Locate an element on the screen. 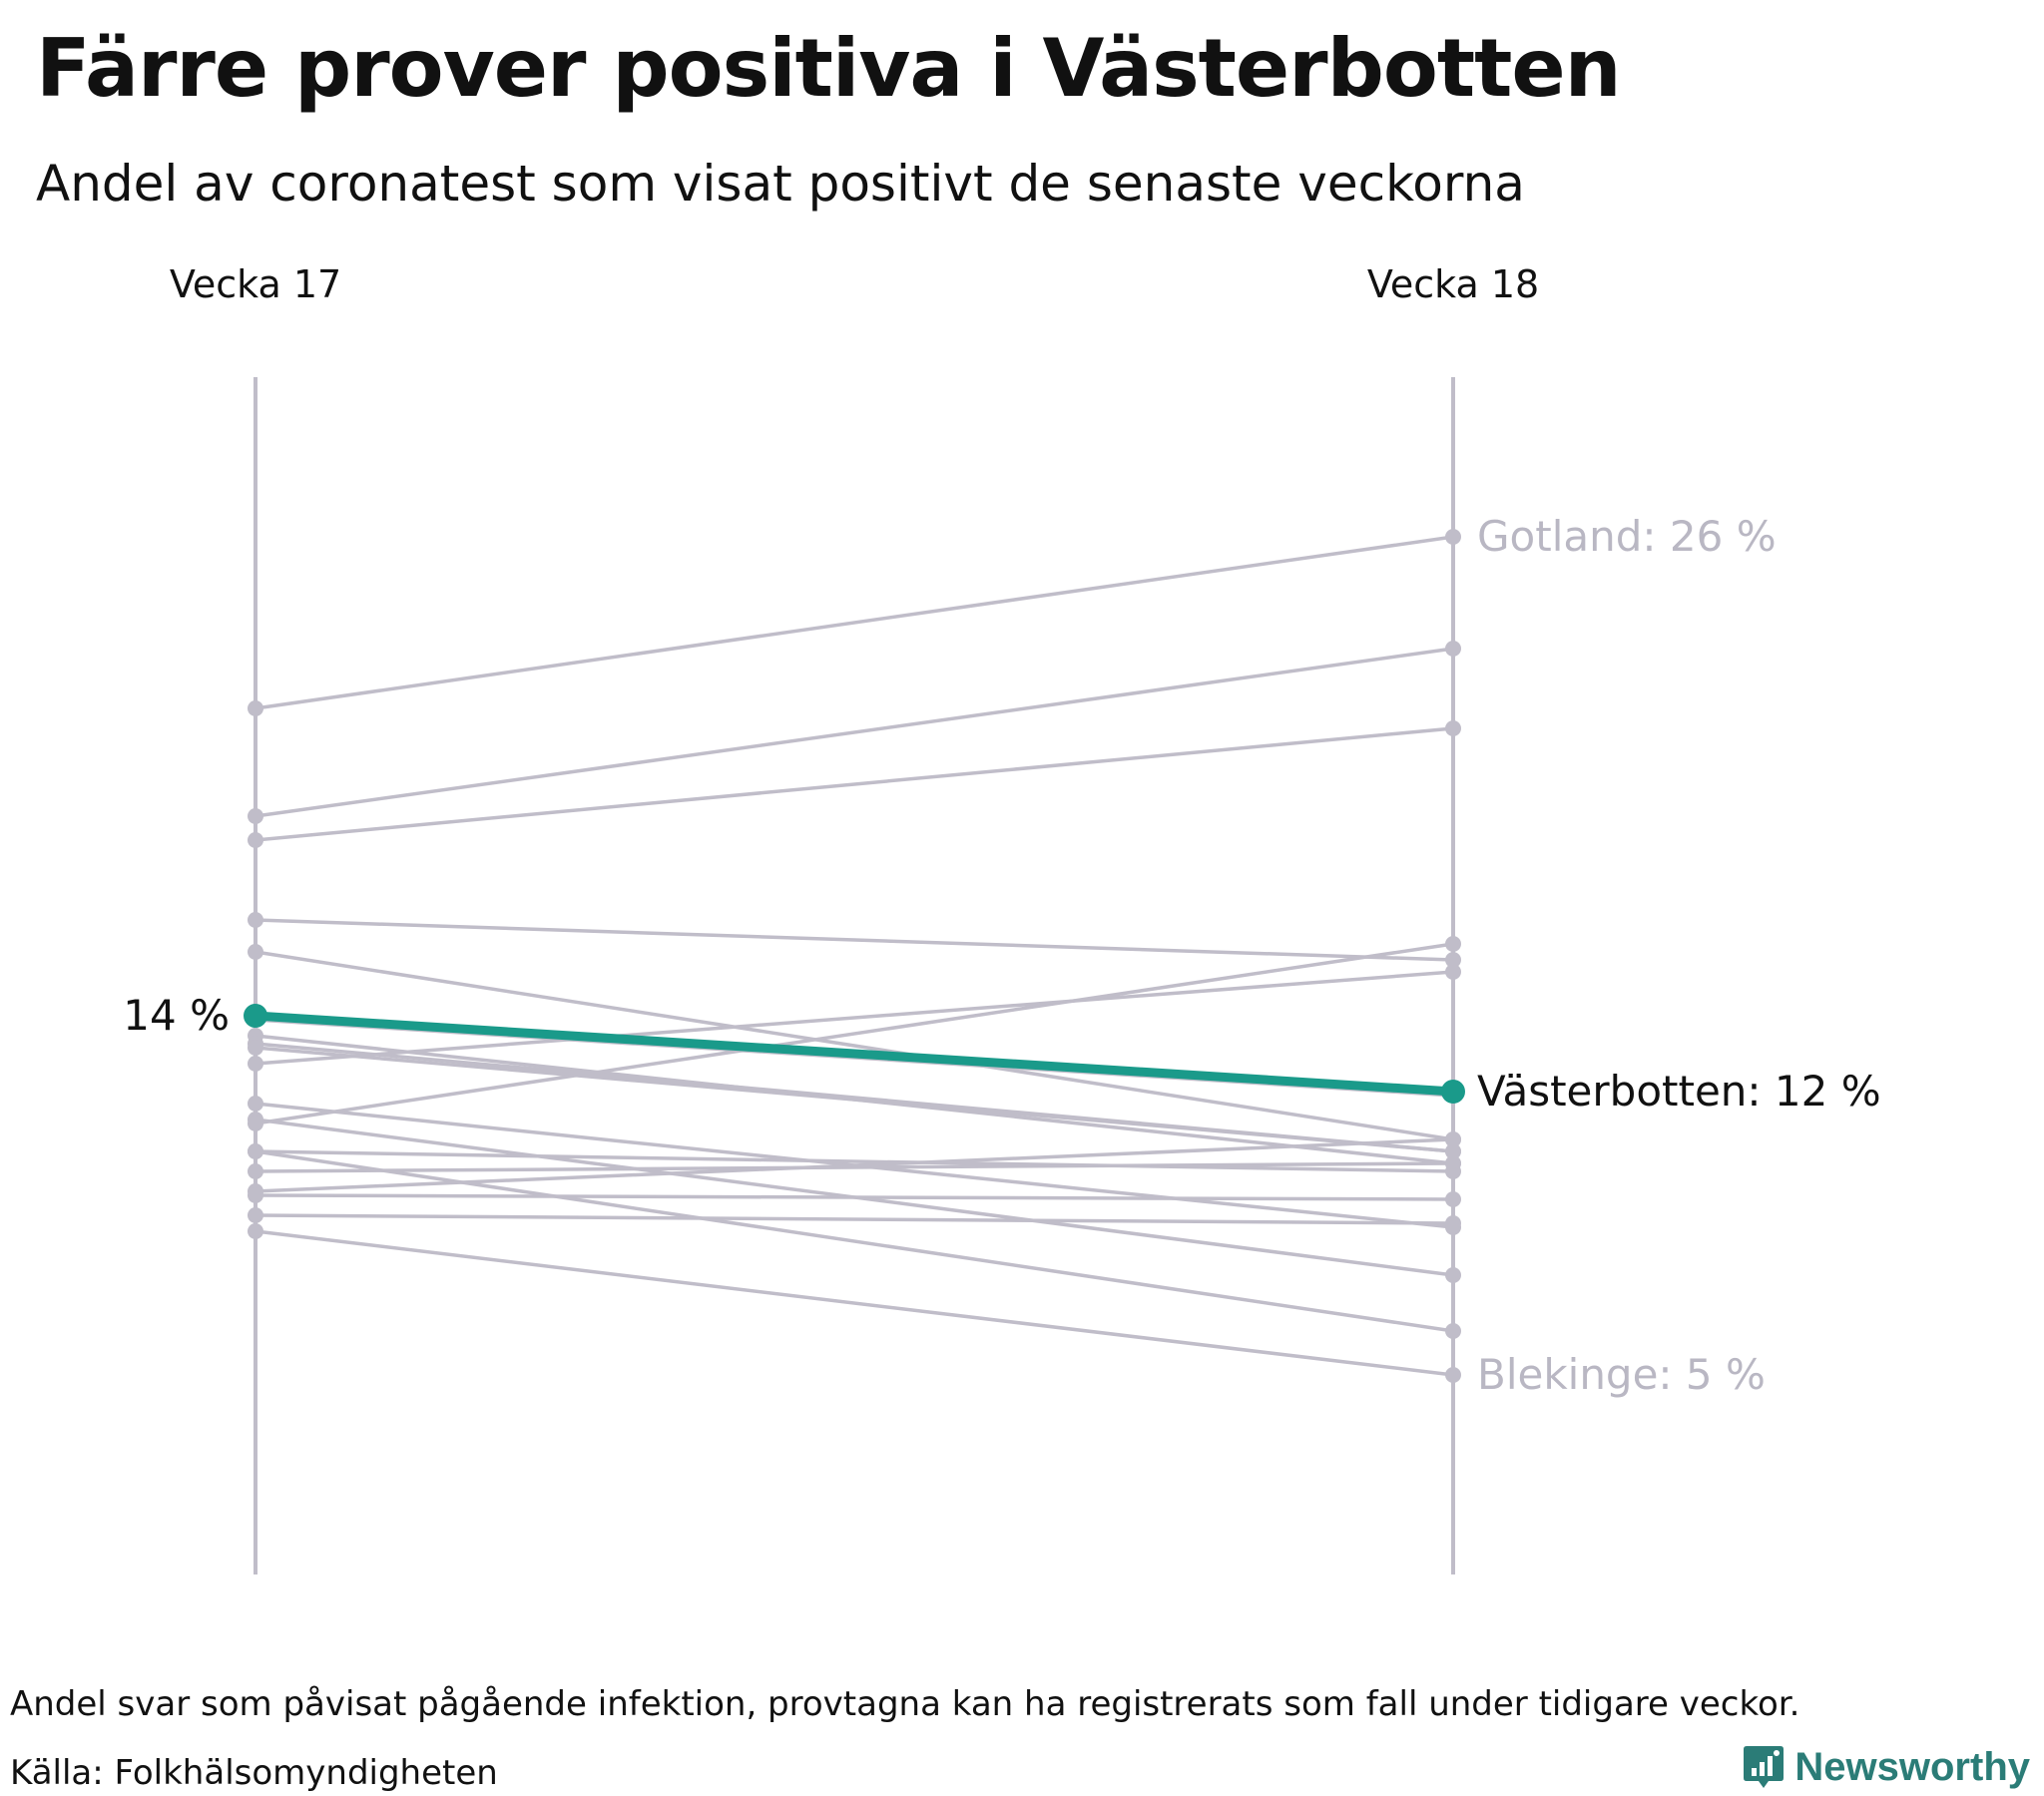 This screenshot has width=2044, height=1796. end-label: Gotland: 26 % is located at coordinates (1627, 536).